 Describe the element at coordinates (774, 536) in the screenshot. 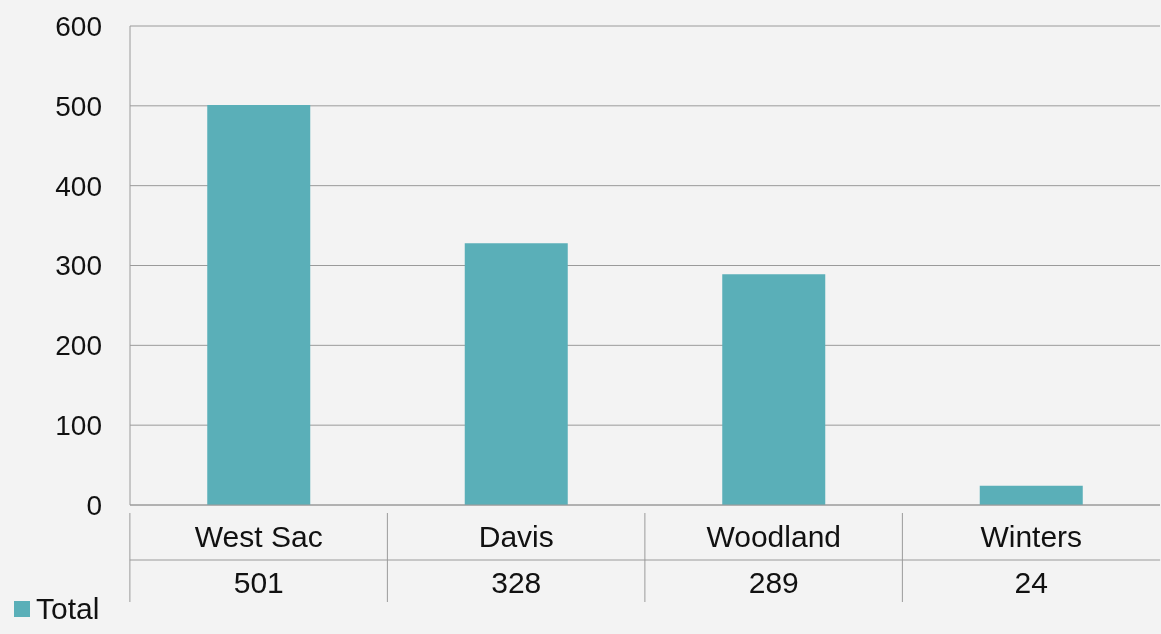

I see `x-tick-label: Woodland` at that location.